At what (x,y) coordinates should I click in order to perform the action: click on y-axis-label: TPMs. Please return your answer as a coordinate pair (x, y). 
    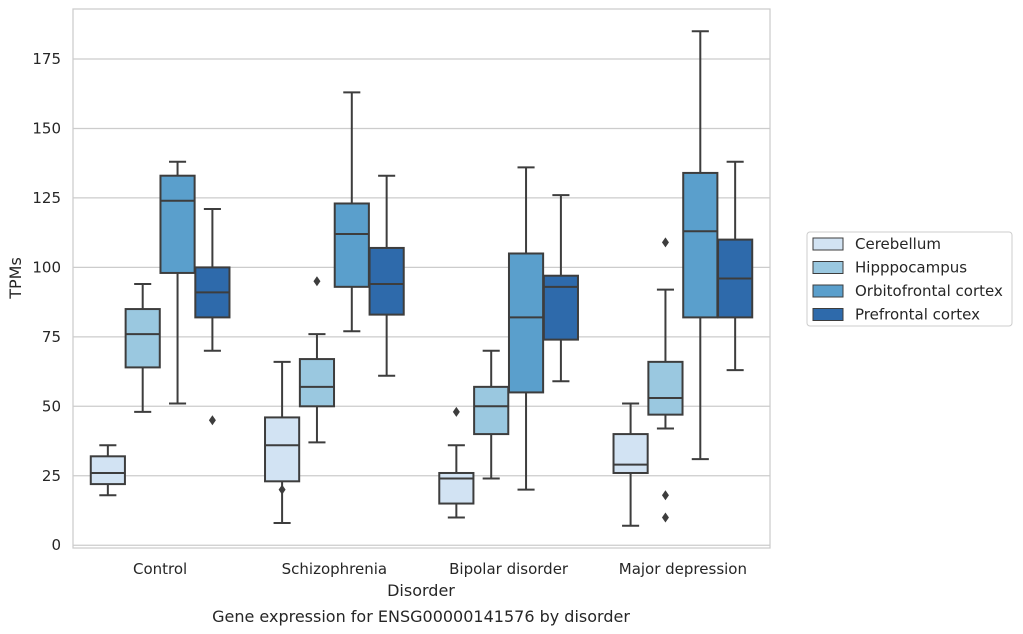
    Looking at the image, I should click on (15, 278).